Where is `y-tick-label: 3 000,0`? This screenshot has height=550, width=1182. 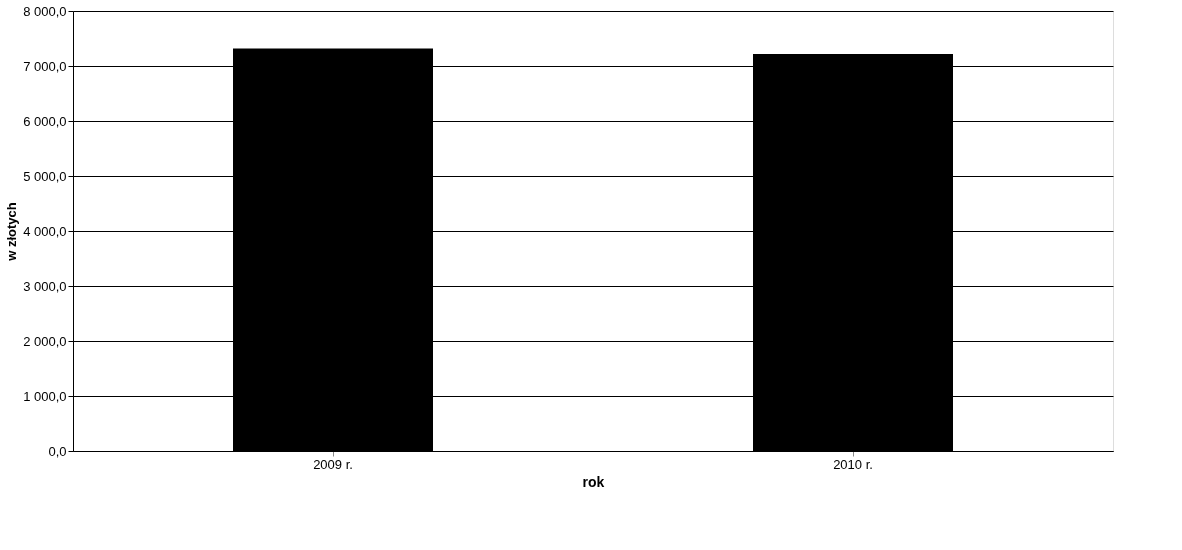
y-tick-label: 3 000,0 is located at coordinates (45, 286).